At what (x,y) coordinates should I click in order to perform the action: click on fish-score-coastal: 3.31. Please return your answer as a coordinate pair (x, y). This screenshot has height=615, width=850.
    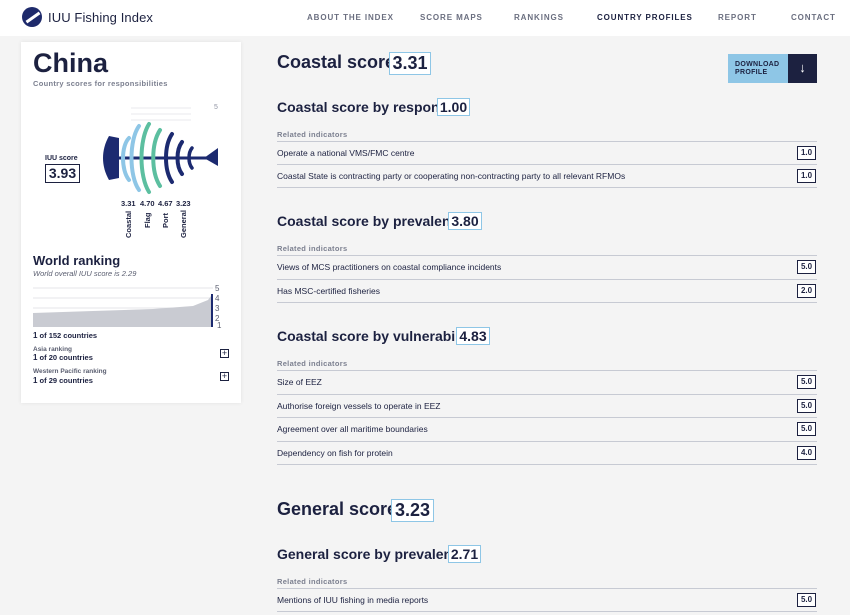
    Looking at the image, I should click on (128, 203).